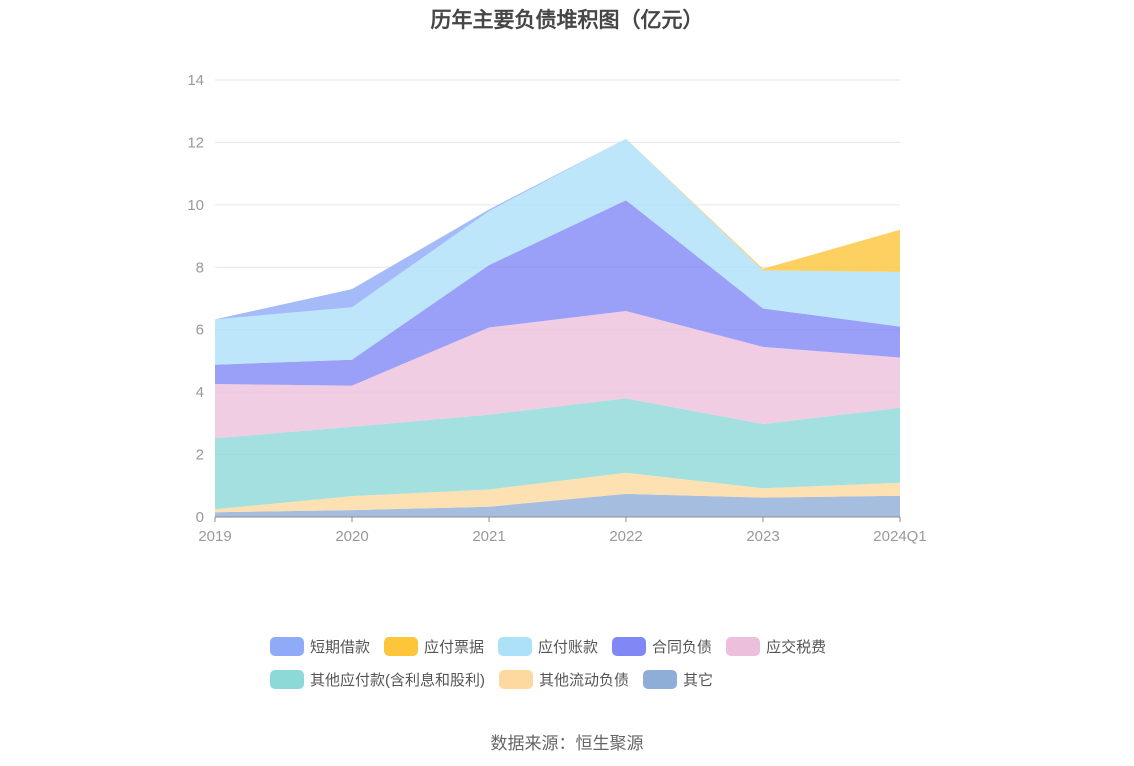 This screenshot has width=1134, height=766. What do you see at coordinates (195, 142) in the screenshot?
I see `y-tick-label: 12` at bounding box center [195, 142].